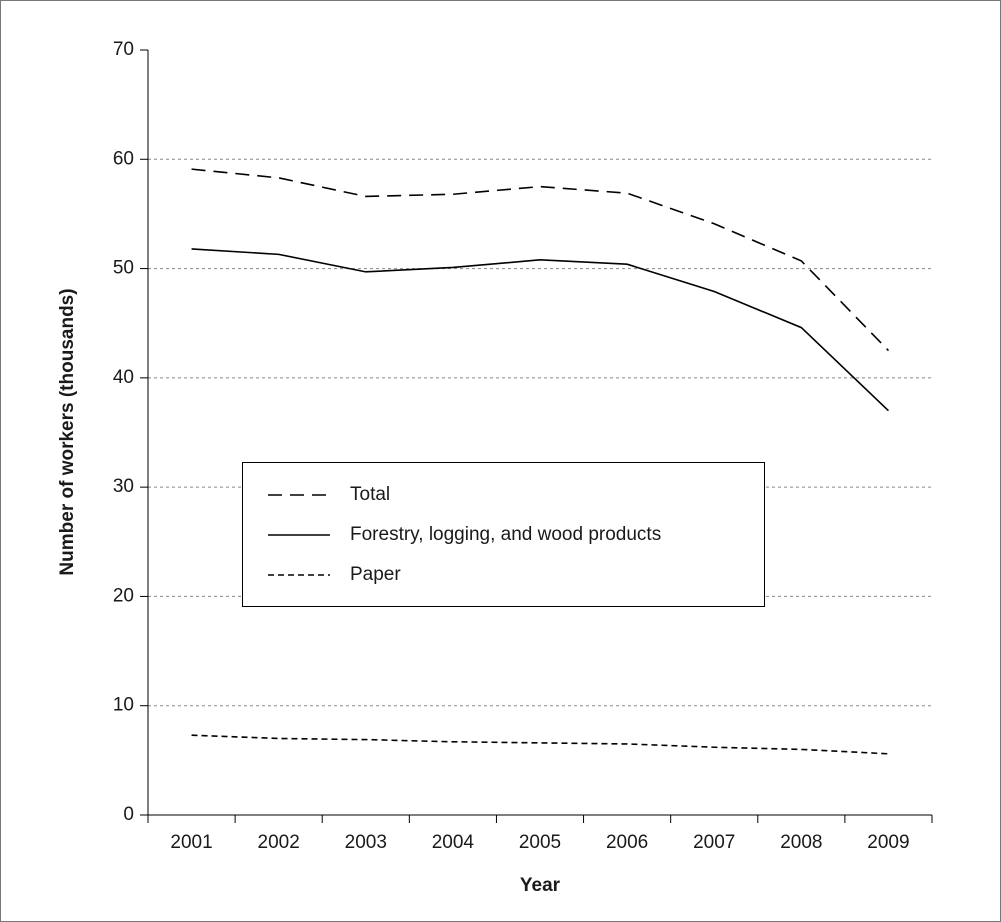  Describe the element at coordinates (67, 431) in the screenshot. I see `y-axis-title: Number of workers (thousands)` at that location.